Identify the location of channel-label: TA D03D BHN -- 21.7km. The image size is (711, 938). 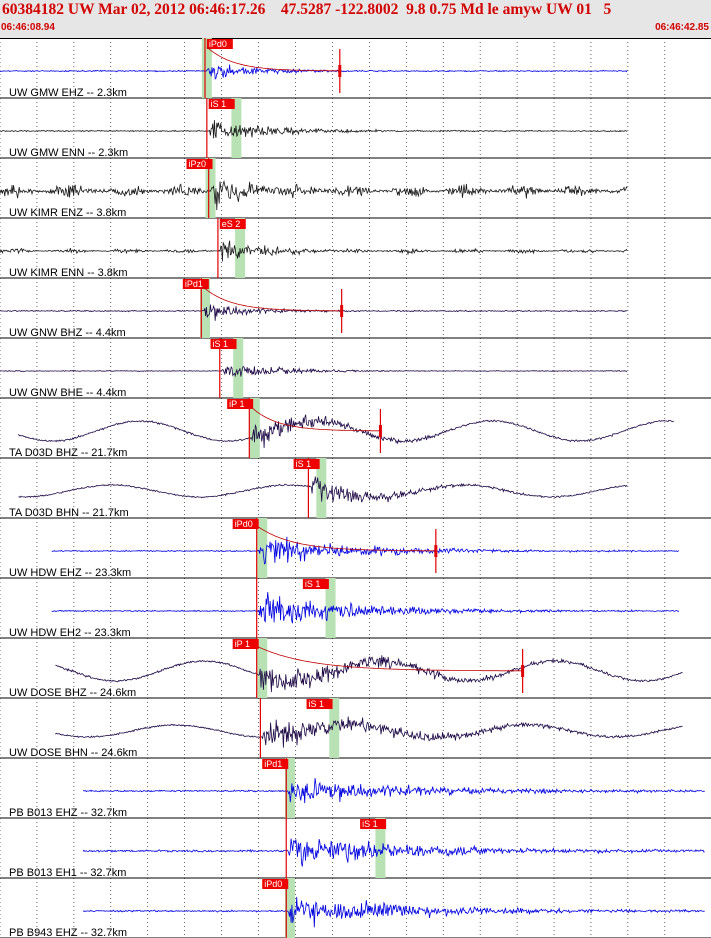
(69, 513).